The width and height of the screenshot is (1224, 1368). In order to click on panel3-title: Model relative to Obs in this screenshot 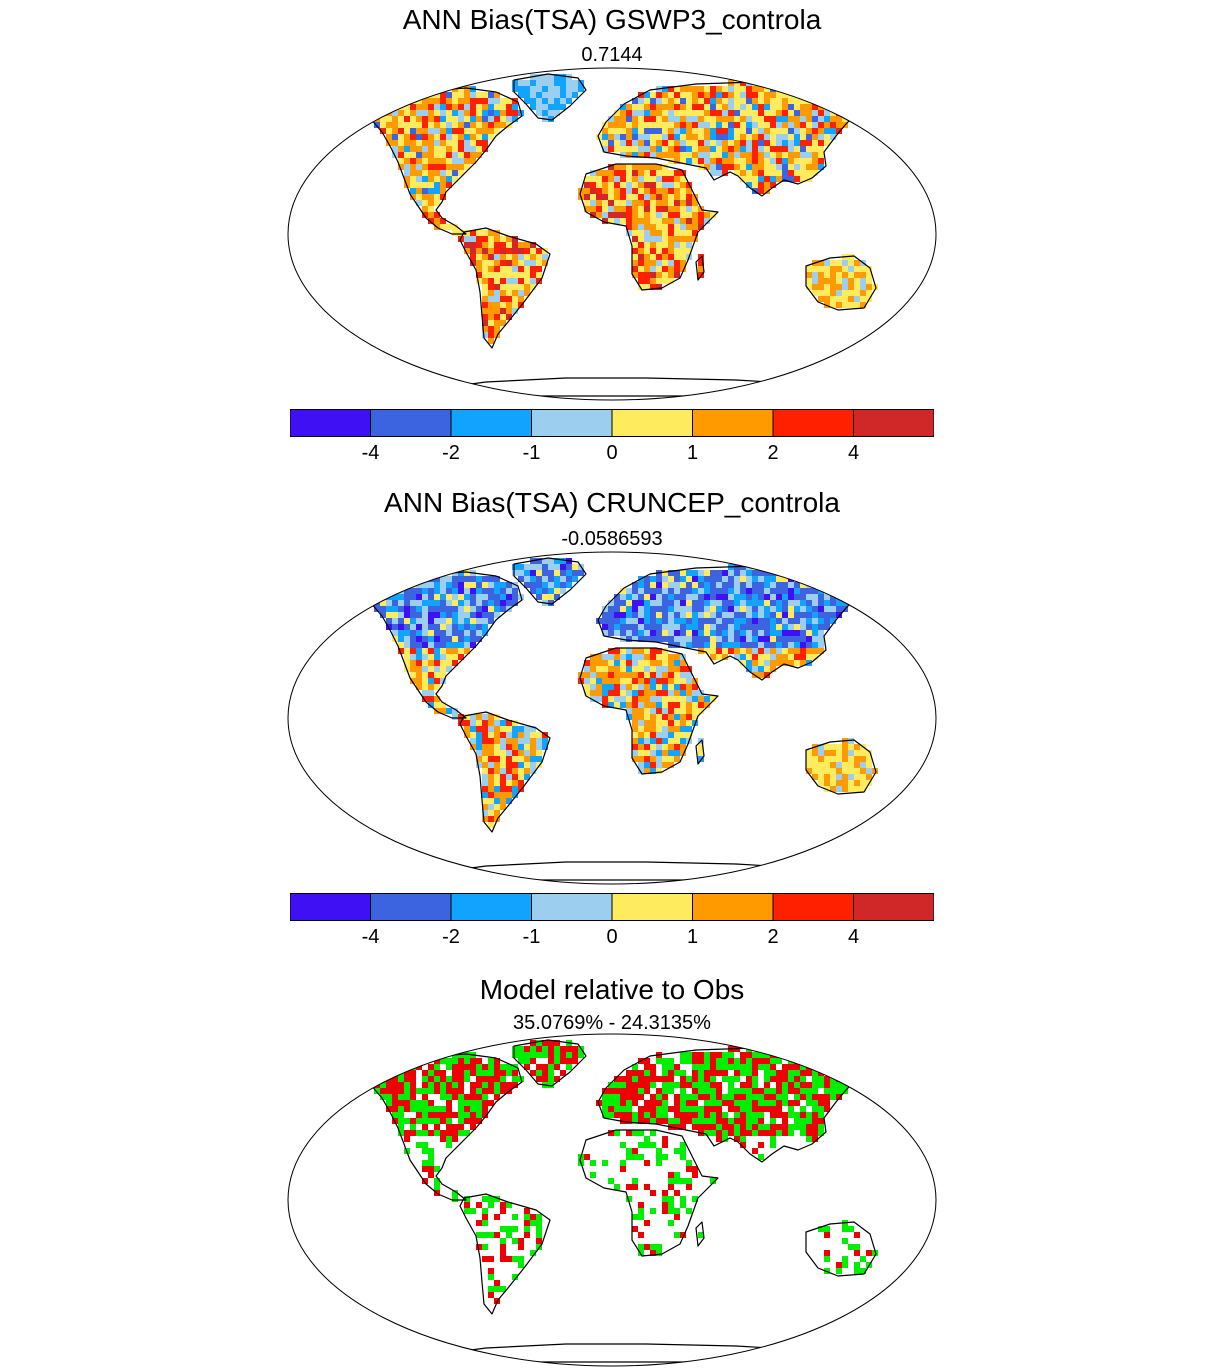, I will do `click(612, 989)`.